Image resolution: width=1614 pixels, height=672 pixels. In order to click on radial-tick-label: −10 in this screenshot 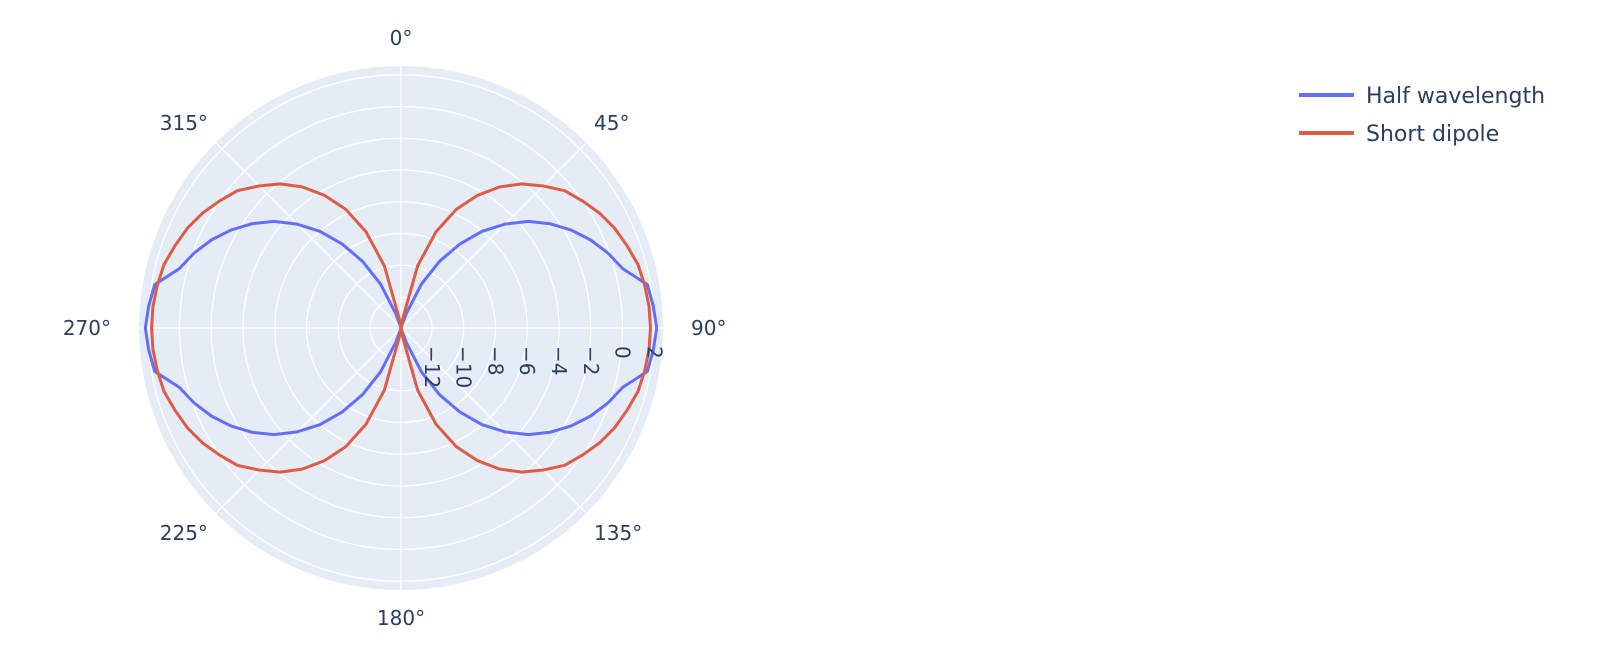, I will do `click(464, 367)`.